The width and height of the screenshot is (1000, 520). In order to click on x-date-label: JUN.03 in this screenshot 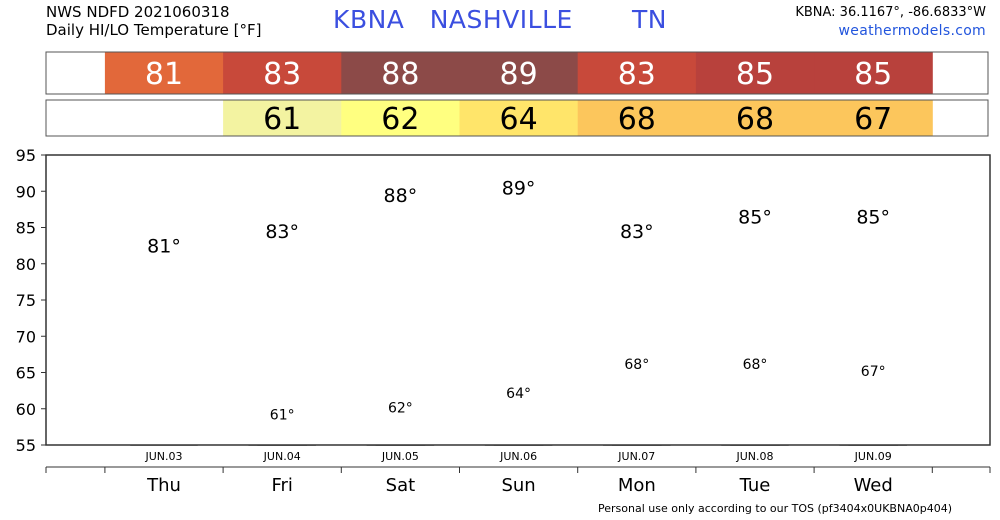, I will do `click(163, 456)`.